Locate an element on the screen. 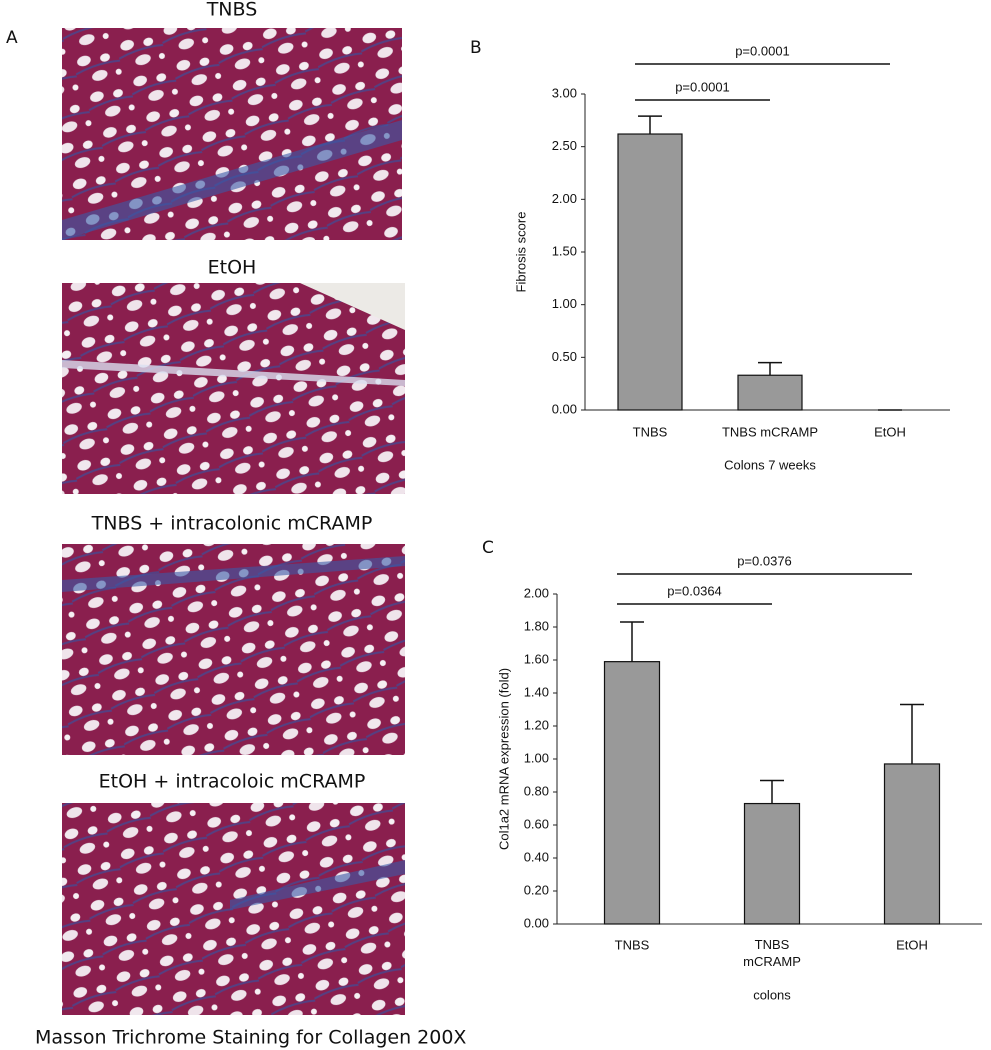 The image size is (991, 1050). micrograph: EtOH + intracoloic mCRAMP is located at coordinates (233, 893).